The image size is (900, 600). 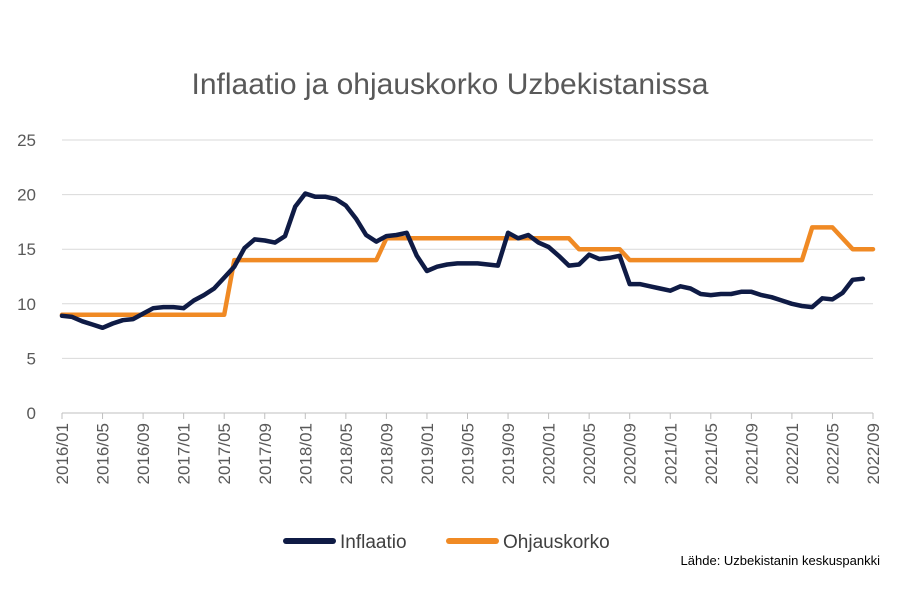 I want to click on y-axis-ticks: 0 5 10 15 20 25, so click(x=26, y=277).